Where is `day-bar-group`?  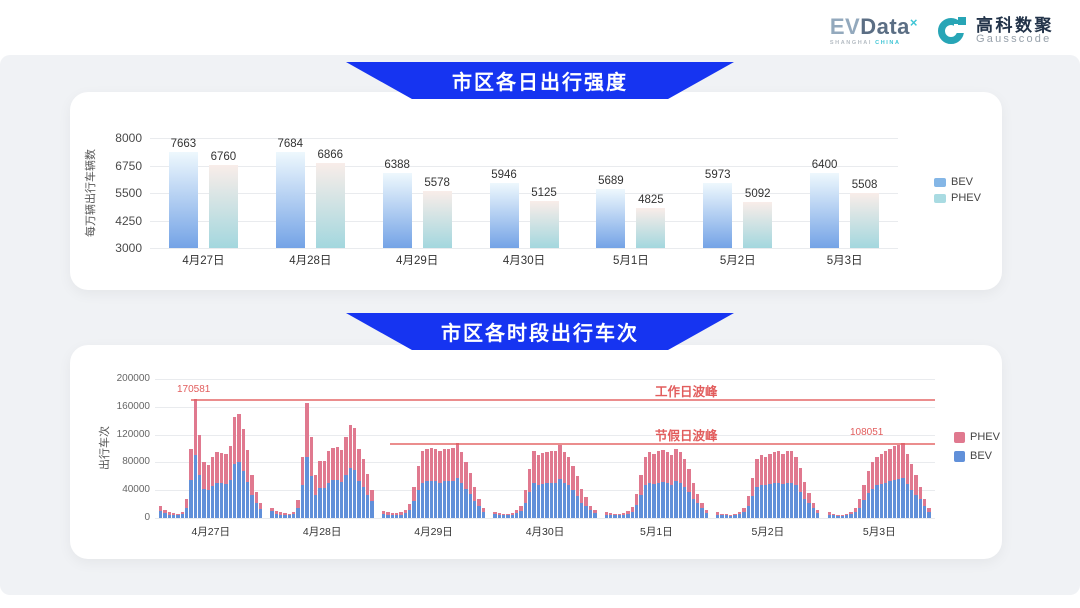 day-bar-group is located at coordinates (210, 448).